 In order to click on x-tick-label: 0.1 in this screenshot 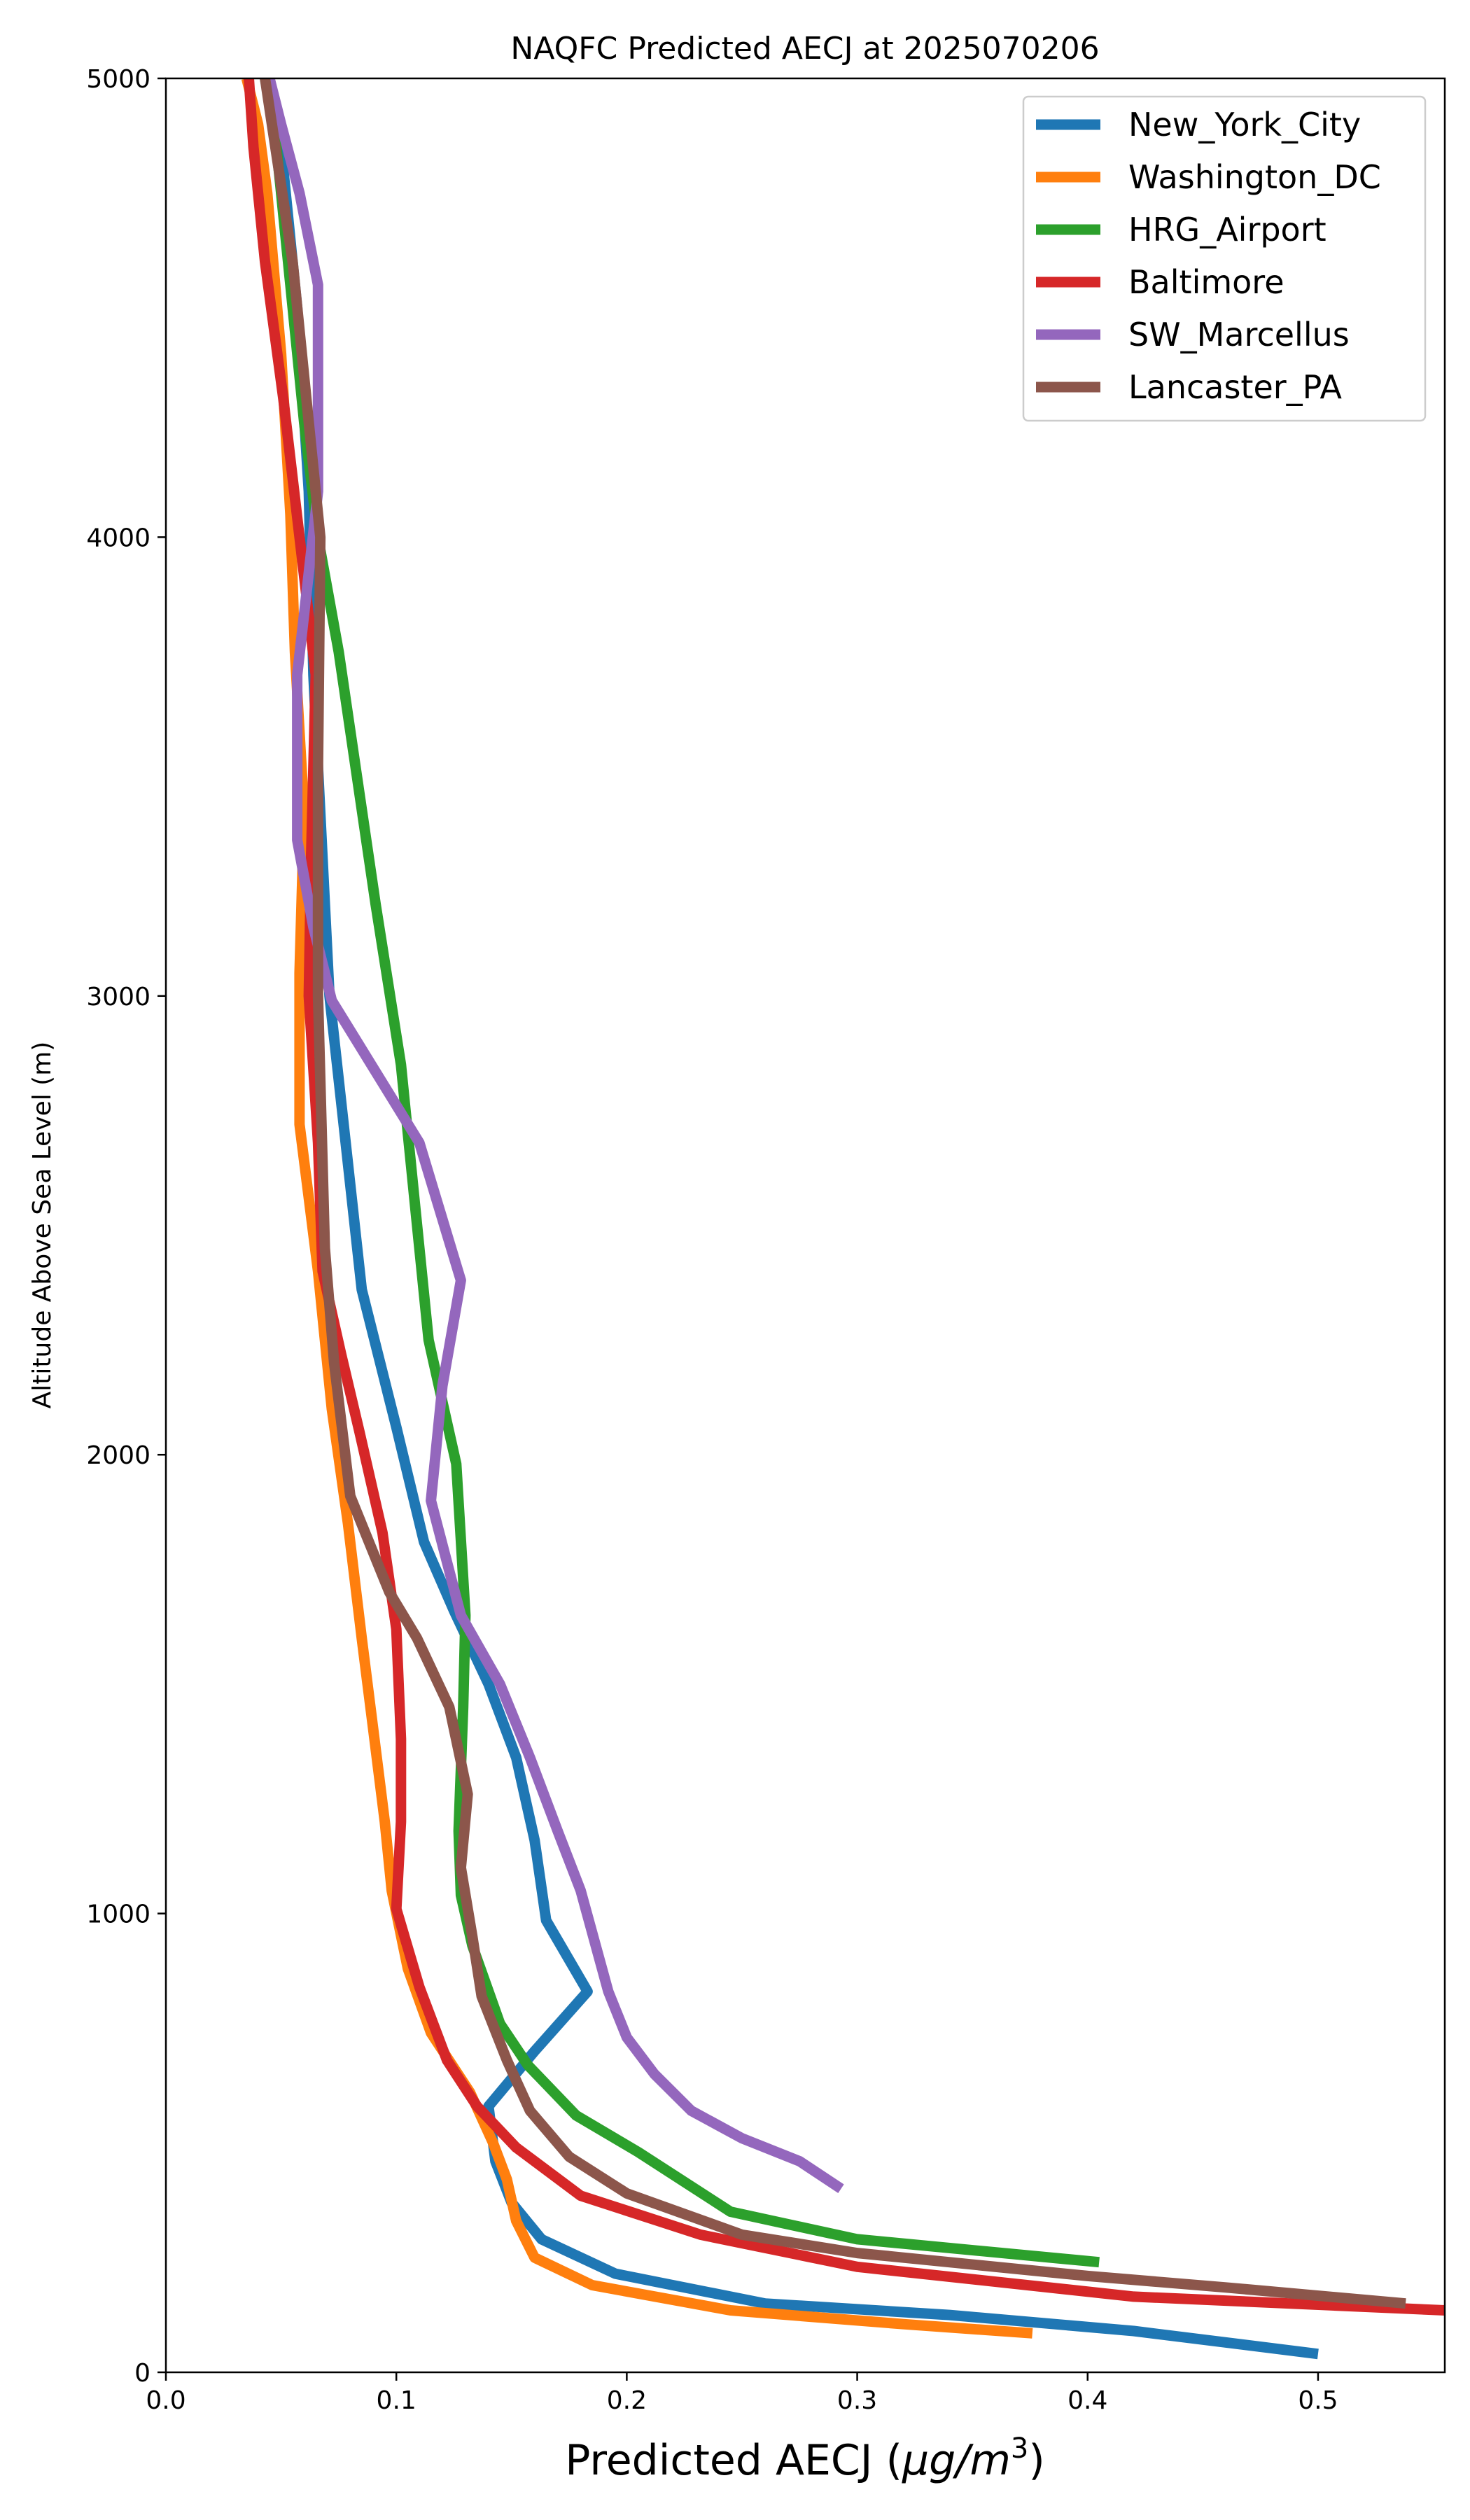, I will do `click(396, 2400)`.